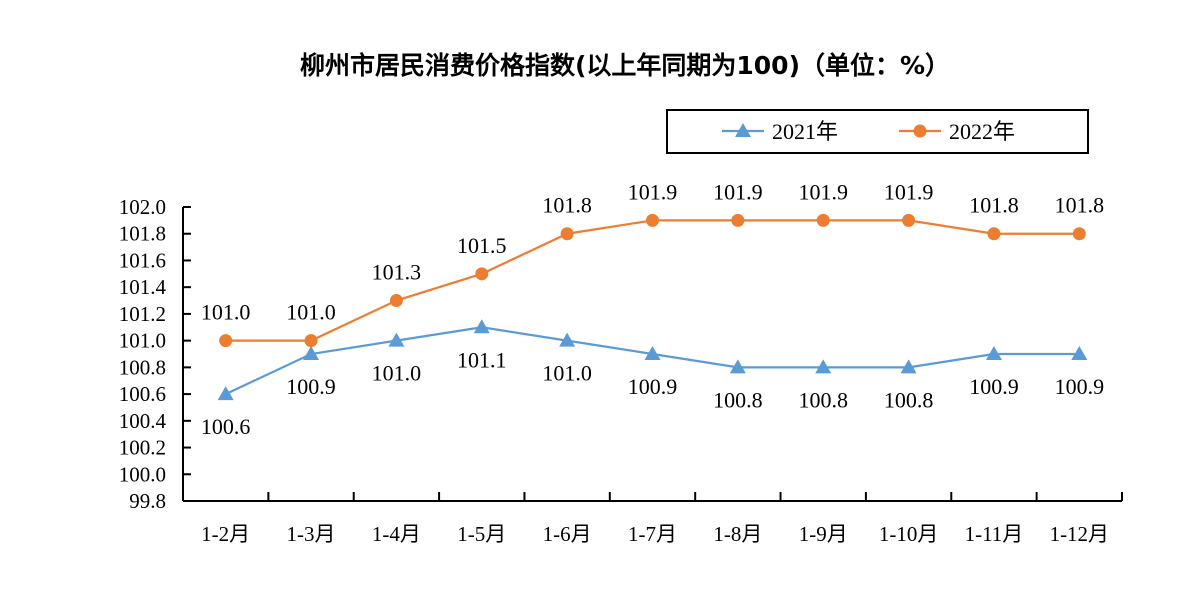  What do you see at coordinates (142, 207) in the screenshot?
I see `y-tick-label: 102.0` at bounding box center [142, 207].